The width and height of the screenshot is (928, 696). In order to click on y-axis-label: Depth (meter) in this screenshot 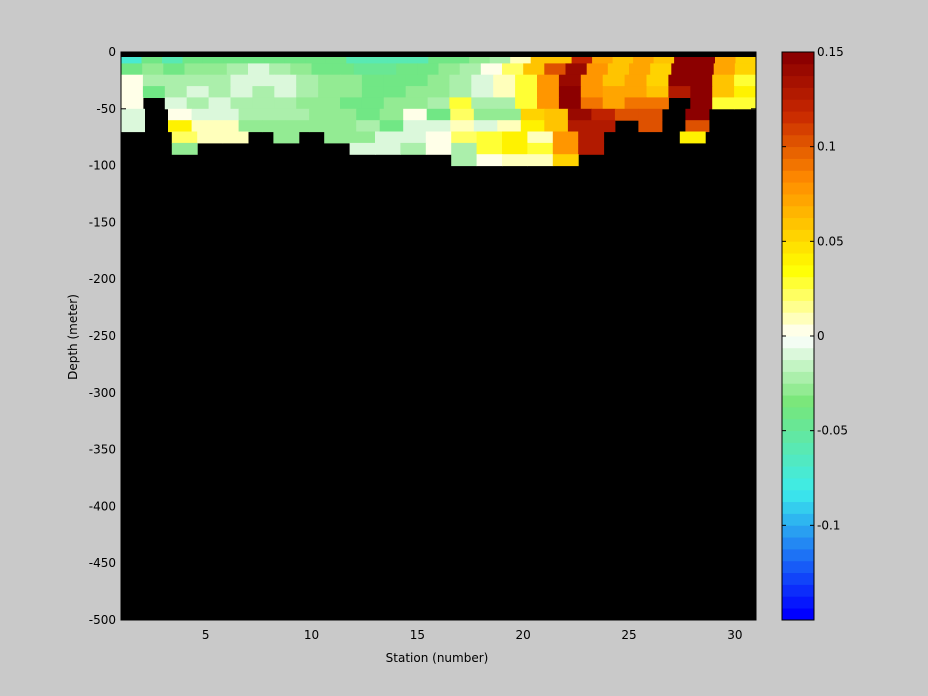, I will do `click(73, 337)`.